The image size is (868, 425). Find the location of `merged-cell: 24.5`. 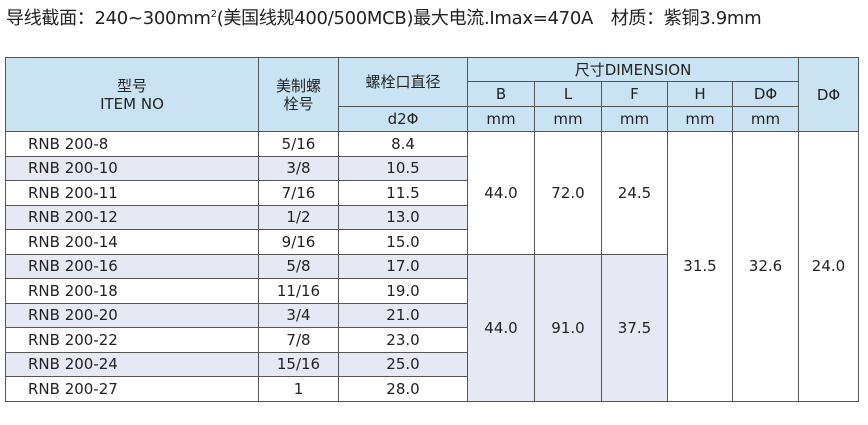

merged-cell: 24.5 is located at coordinates (634, 193).